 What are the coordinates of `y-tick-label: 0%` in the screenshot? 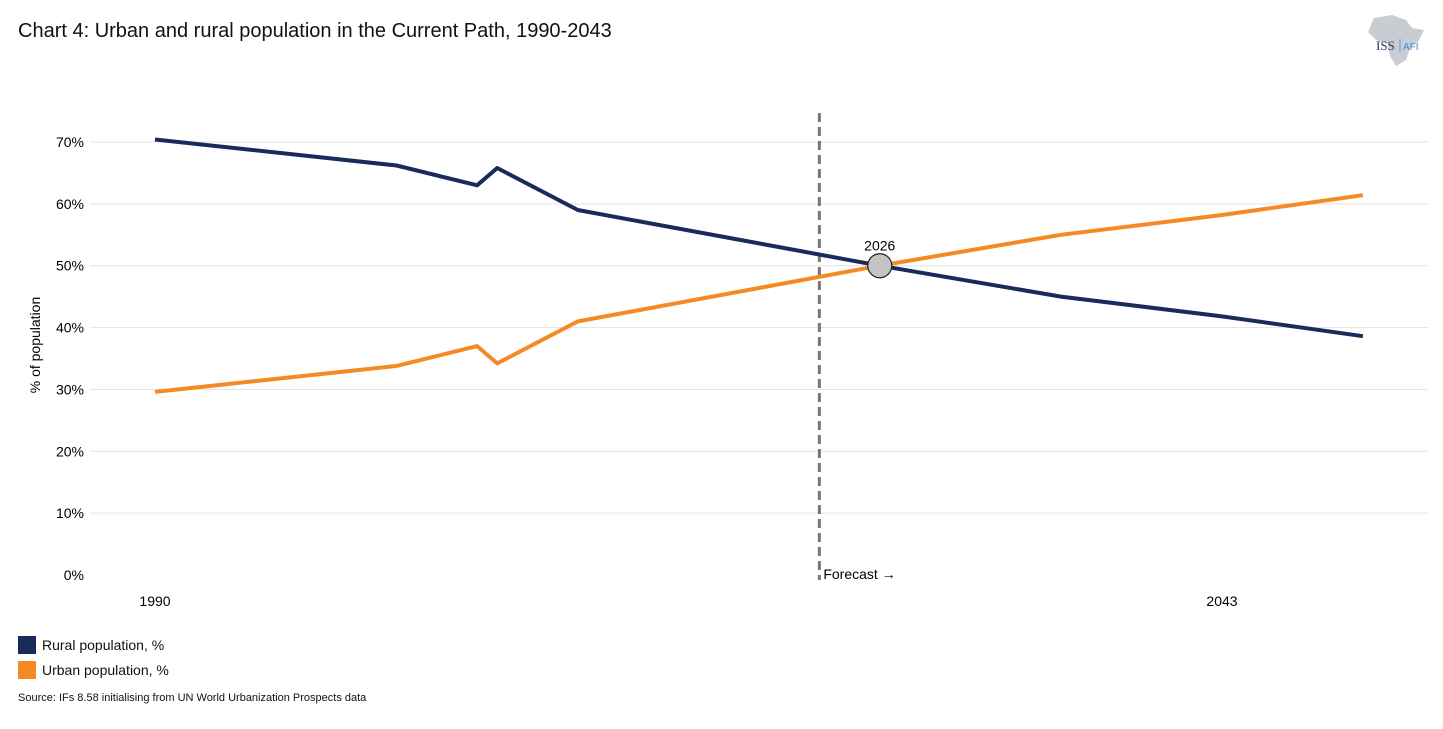 It's located at (74, 575).